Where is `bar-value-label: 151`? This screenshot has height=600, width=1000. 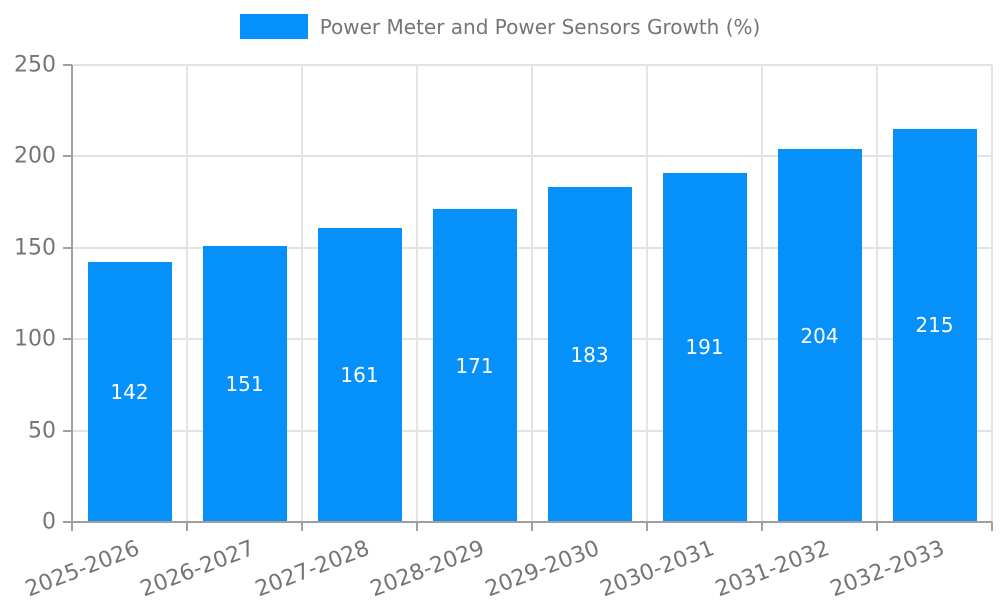
bar-value-label: 151 is located at coordinates (244, 383).